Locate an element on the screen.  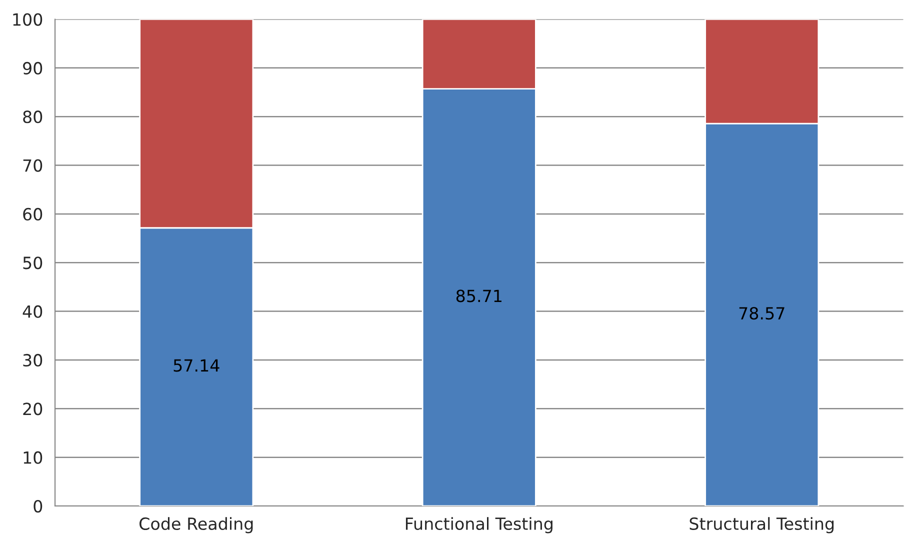
x-tick-label: Code Reading is located at coordinates (196, 525).